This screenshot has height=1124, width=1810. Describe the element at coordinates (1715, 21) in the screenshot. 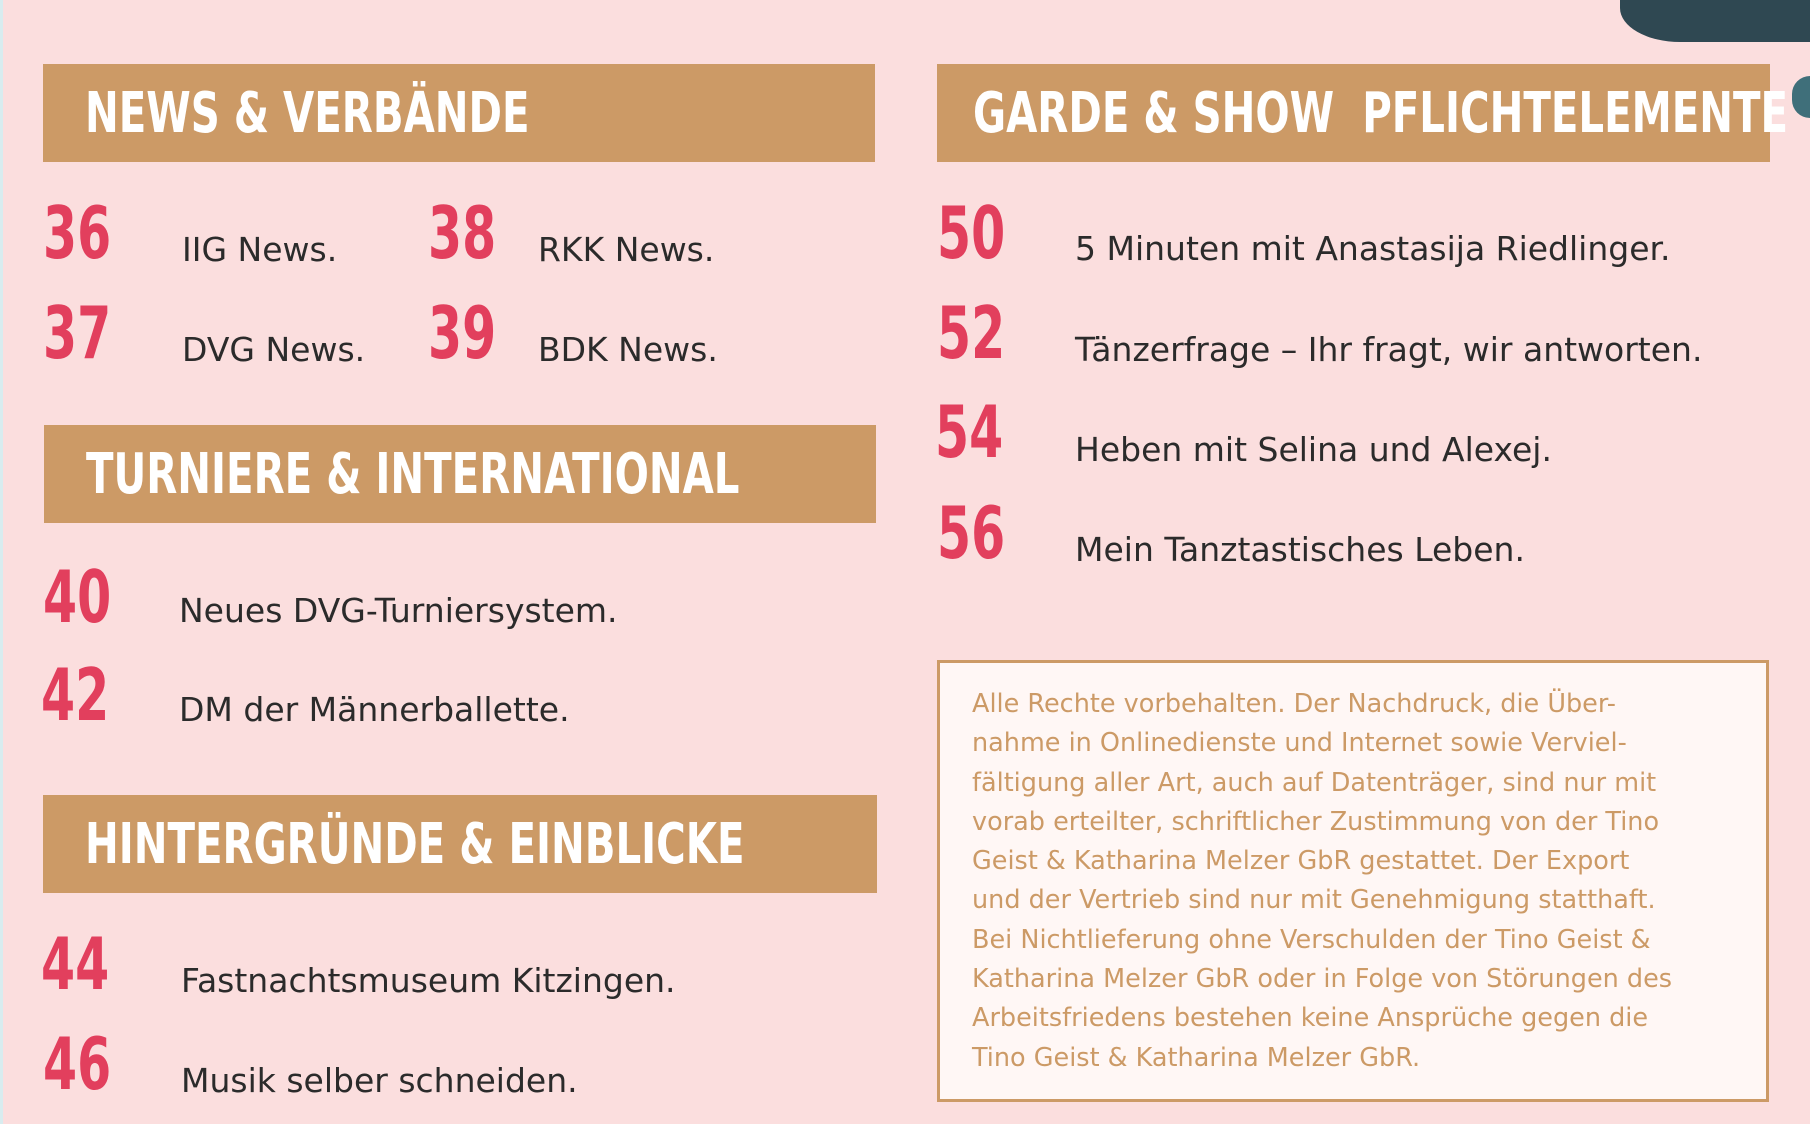

I see `decorative-shape` at that location.